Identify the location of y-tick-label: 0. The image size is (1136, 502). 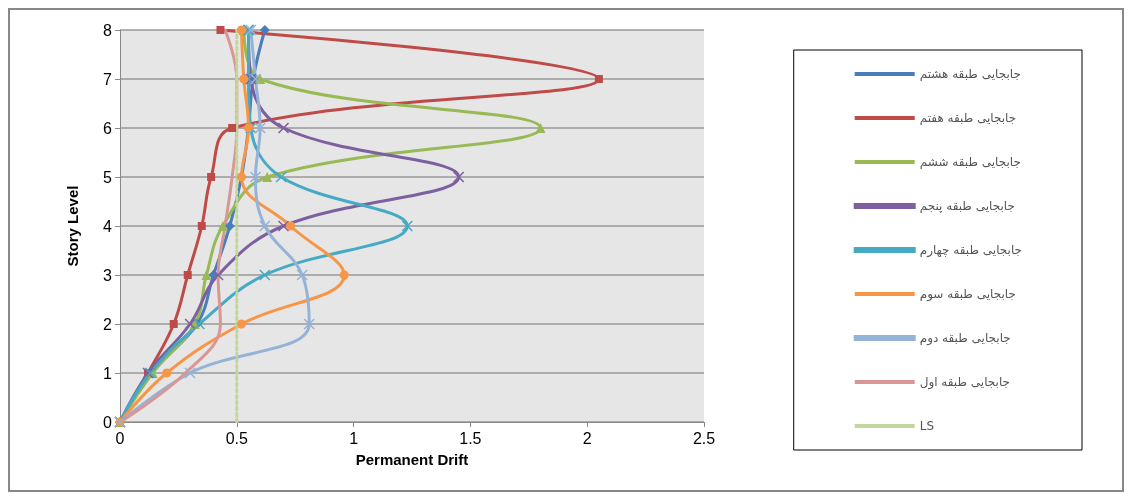
(108, 422).